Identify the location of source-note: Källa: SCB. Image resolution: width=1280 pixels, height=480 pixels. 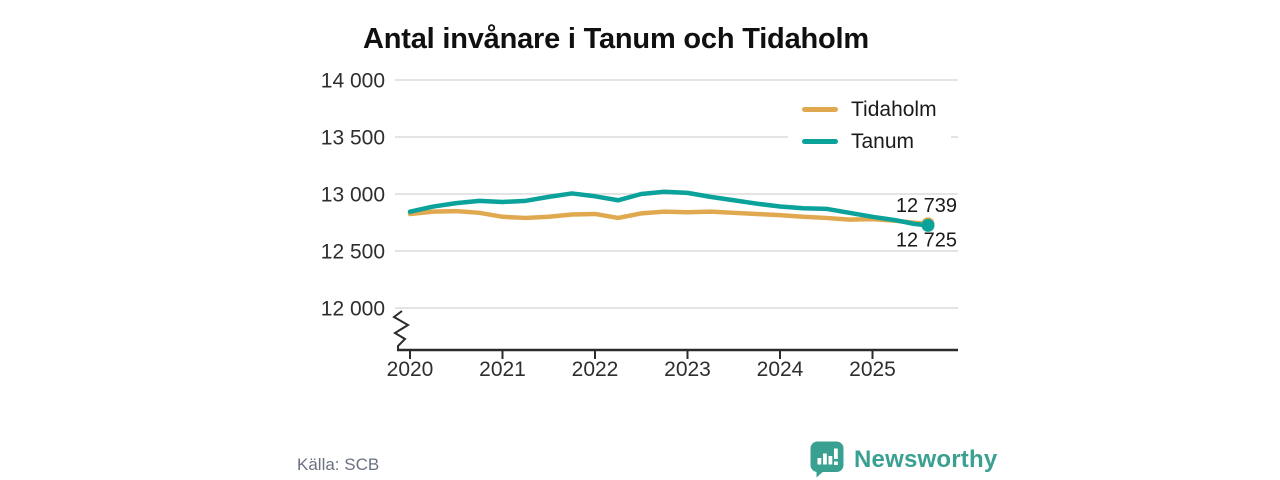
(338, 464).